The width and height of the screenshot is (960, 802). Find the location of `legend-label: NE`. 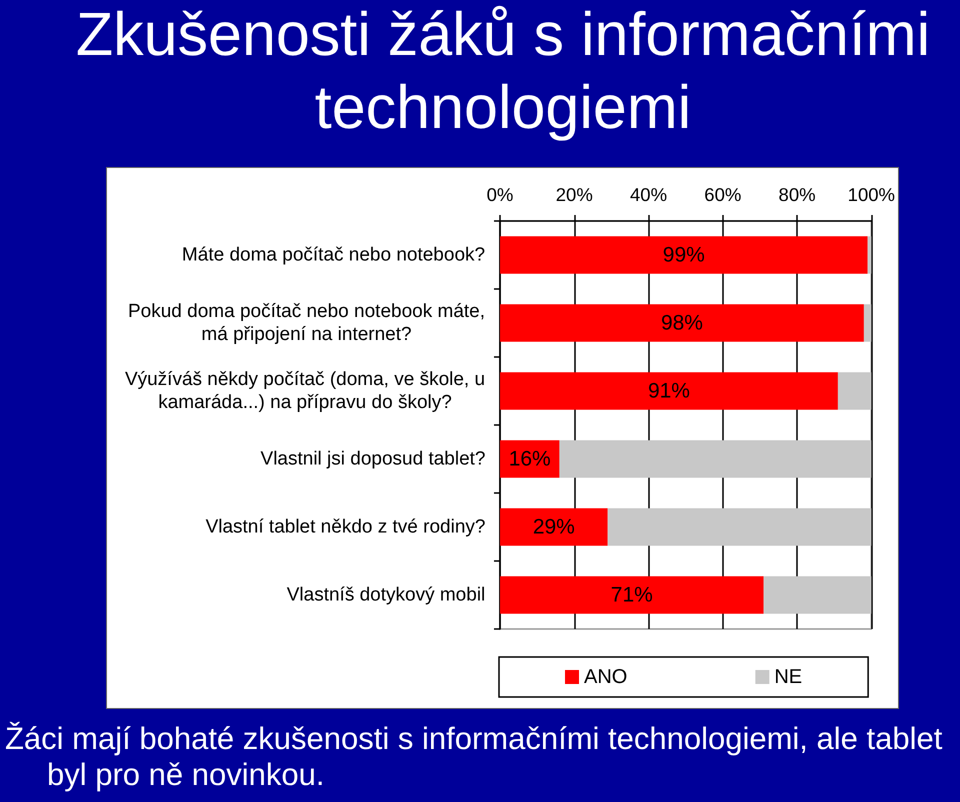

legend-label: NE is located at coordinates (788, 677).